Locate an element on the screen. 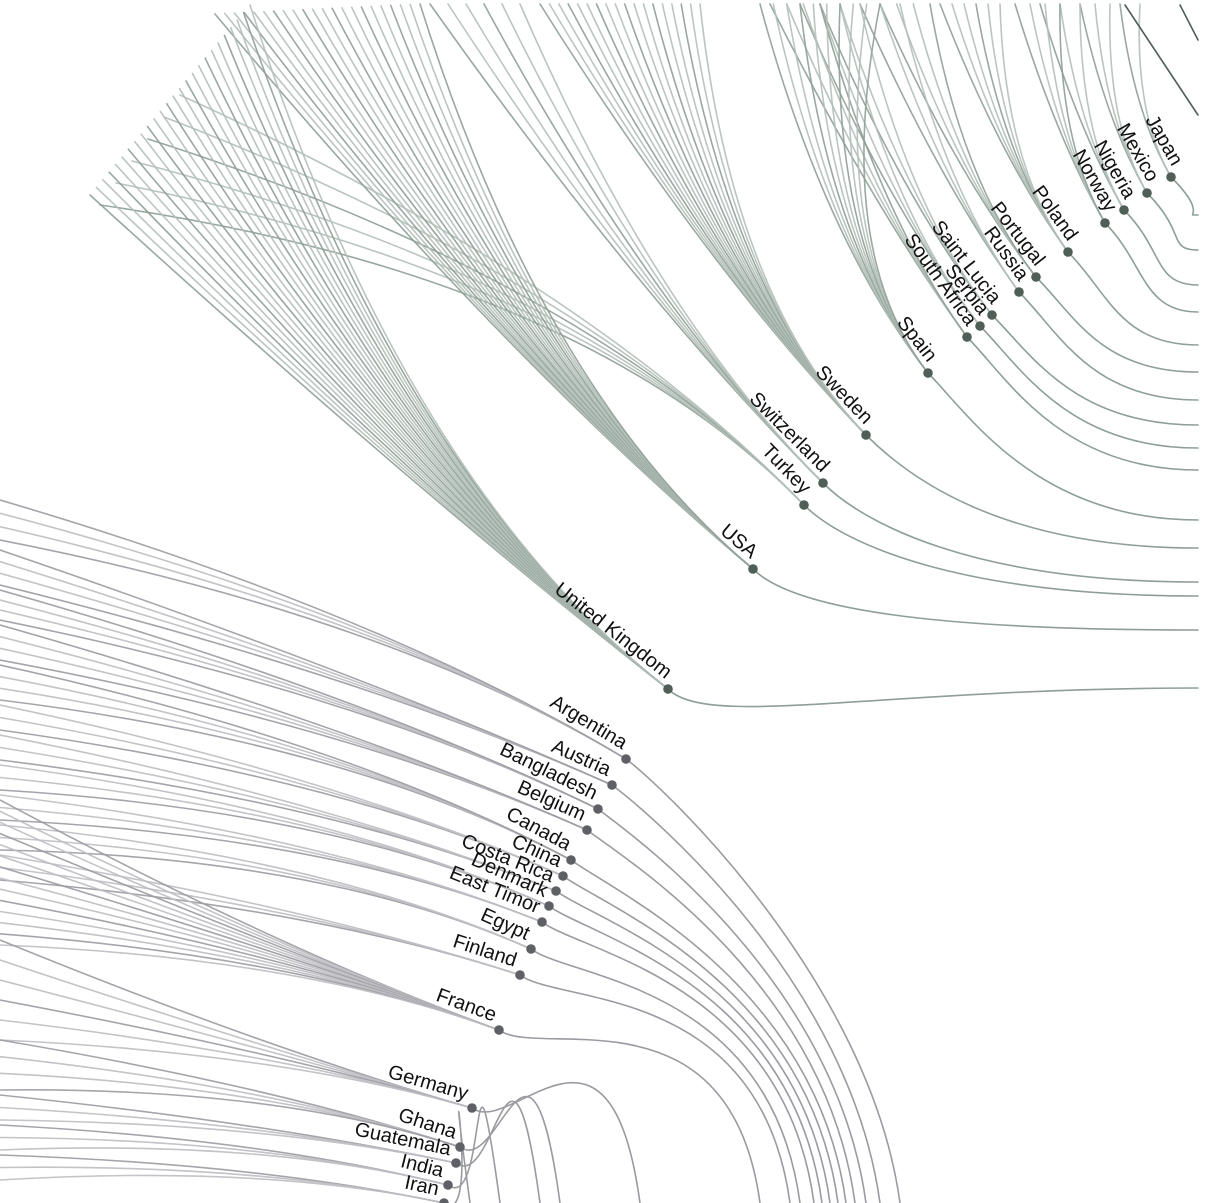 The image size is (1205, 1203). node-sweden: Sweden is located at coordinates (844, 400).